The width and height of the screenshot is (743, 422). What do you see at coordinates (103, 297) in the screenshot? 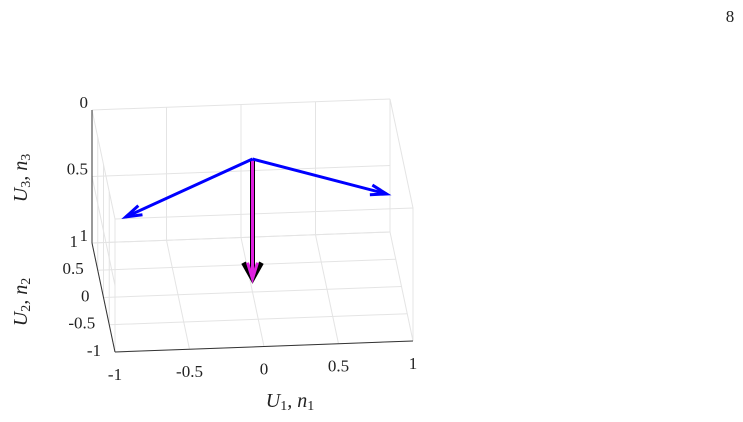
I see `y-axis-line` at bounding box center [103, 297].